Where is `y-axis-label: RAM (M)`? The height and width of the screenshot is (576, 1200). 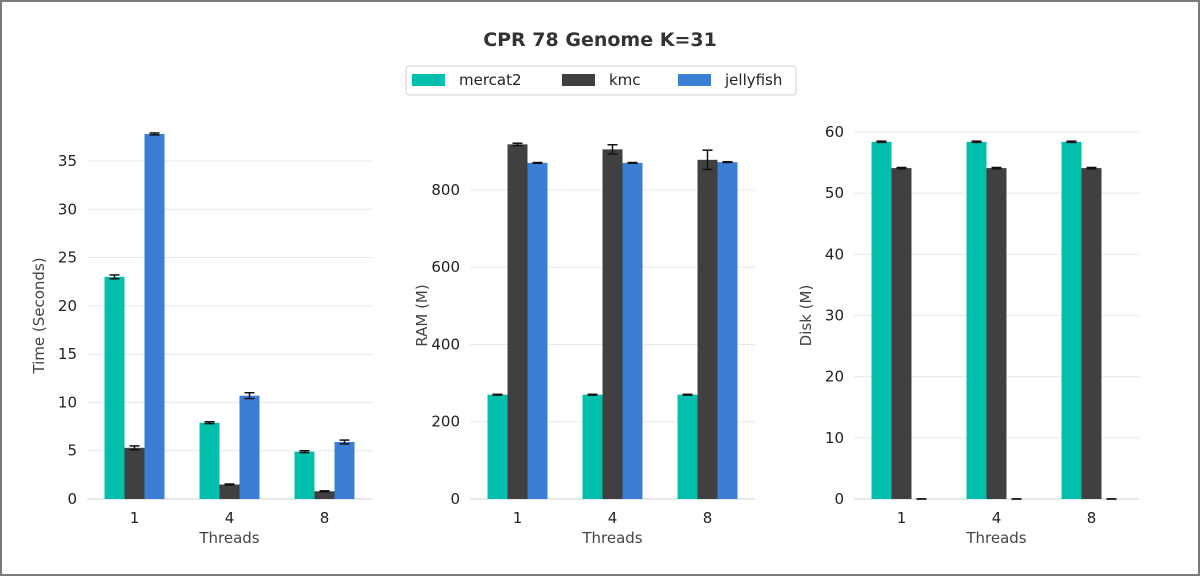 y-axis-label: RAM (M) is located at coordinates (422, 315).